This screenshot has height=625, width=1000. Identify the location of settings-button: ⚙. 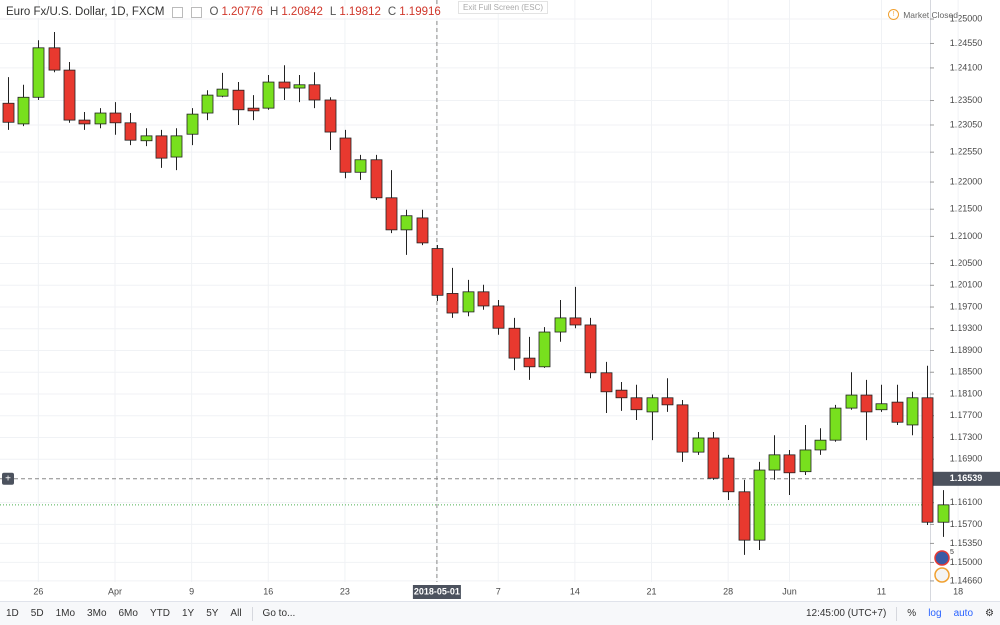
(989, 613).